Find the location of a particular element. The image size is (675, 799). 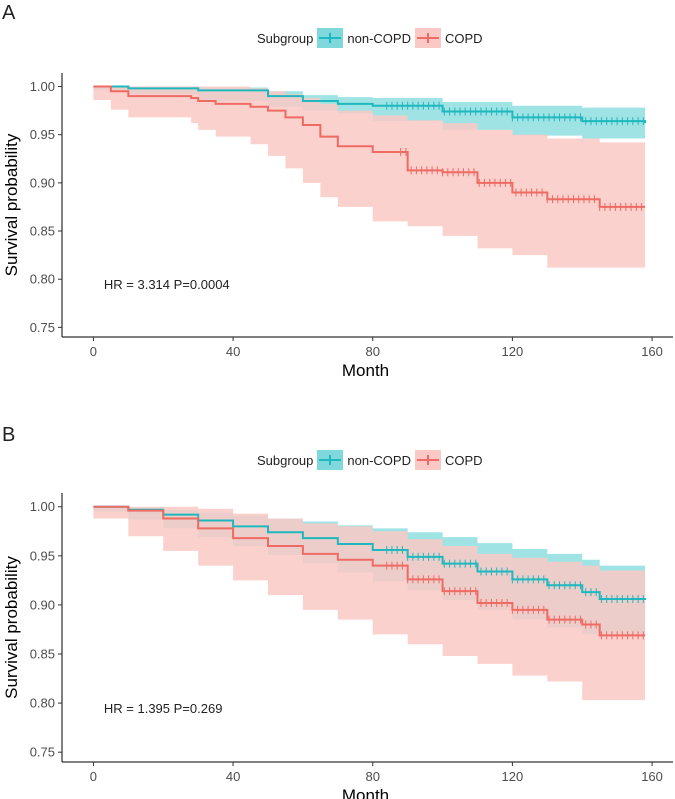

hr-annotation: HR = 1.395 P=0.269 is located at coordinates (163, 708).